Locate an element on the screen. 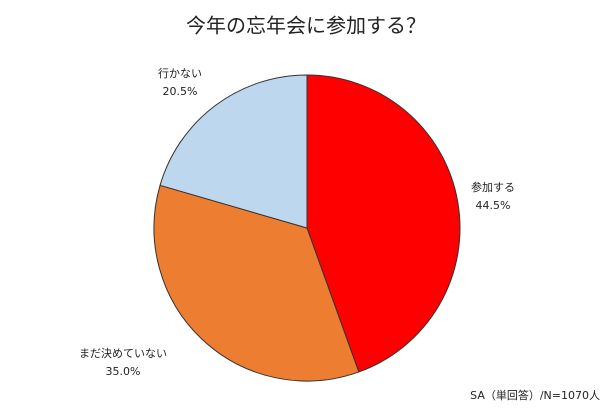 Image resolution: width=612 pixels, height=419 pixels. note: SA（単回答）/N=1070人 is located at coordinates (535, 395).